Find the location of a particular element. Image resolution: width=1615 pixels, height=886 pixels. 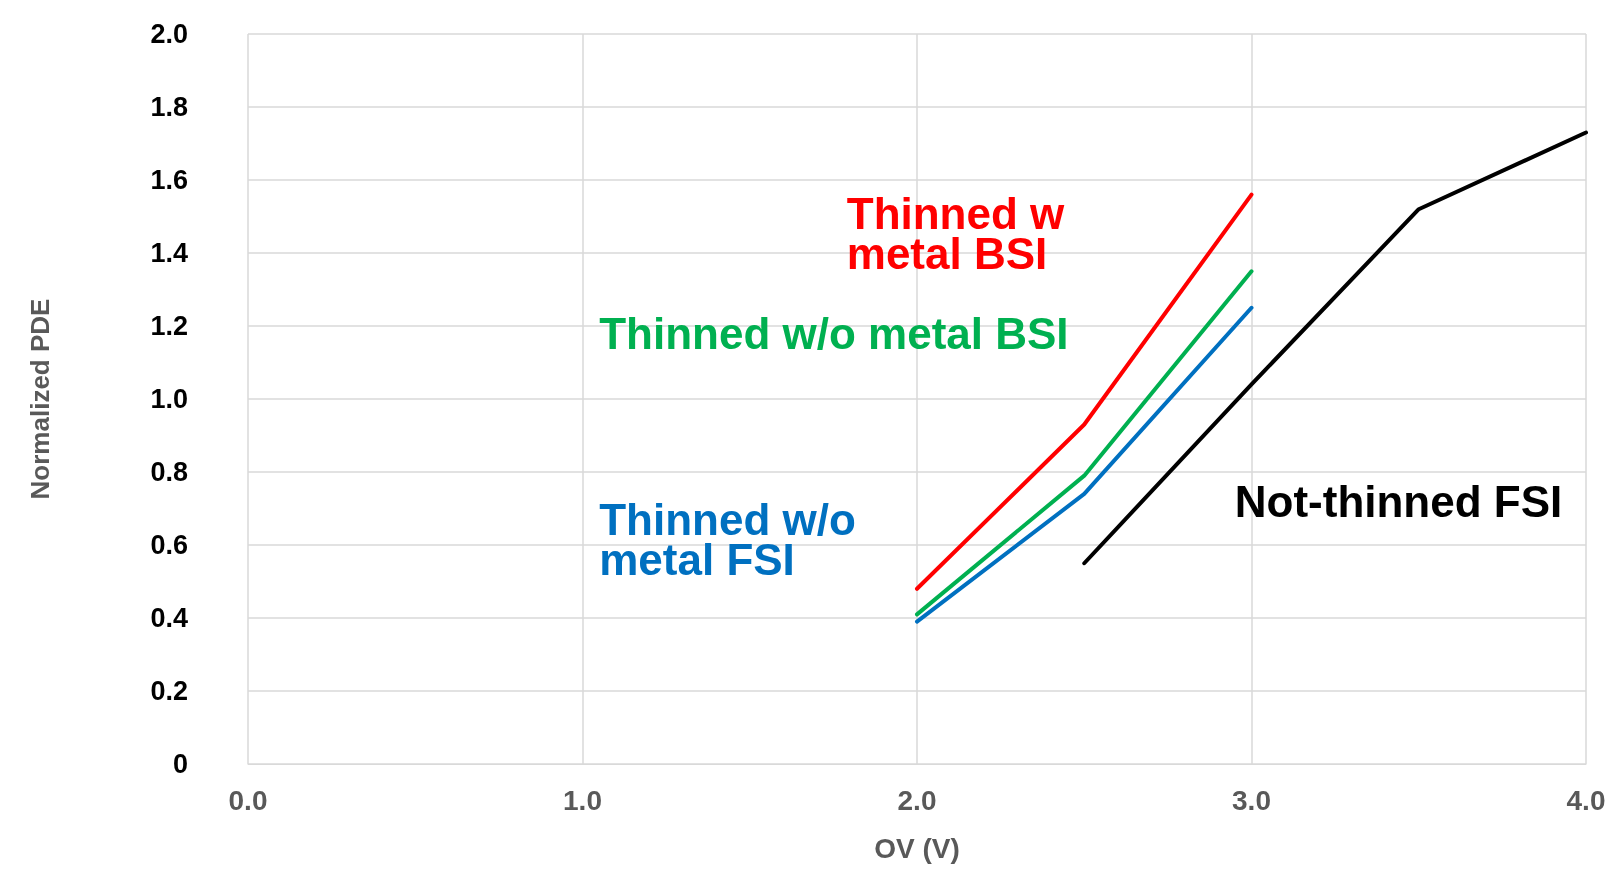

y-tick-label: 1.6 is located at coordinates (169, 180).